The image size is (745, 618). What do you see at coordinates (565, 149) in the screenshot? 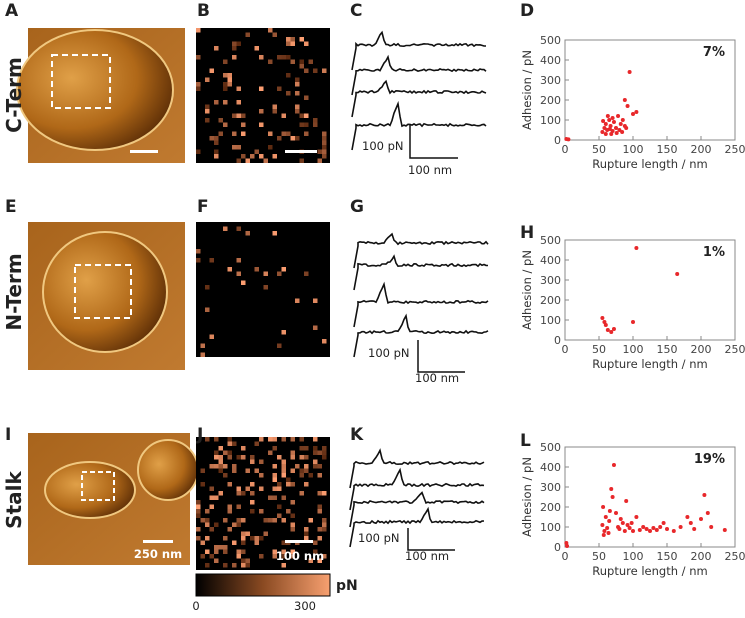
I see `x-tick-label: 0` at bounding box center [565, 149].